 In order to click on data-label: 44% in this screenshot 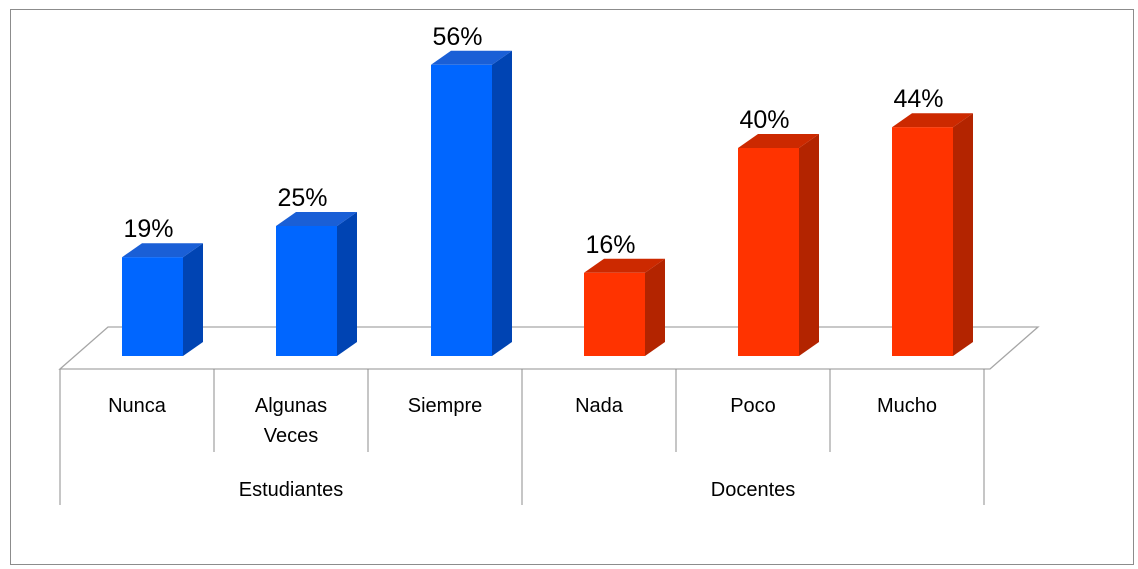, I will do `click(918, 99)`.